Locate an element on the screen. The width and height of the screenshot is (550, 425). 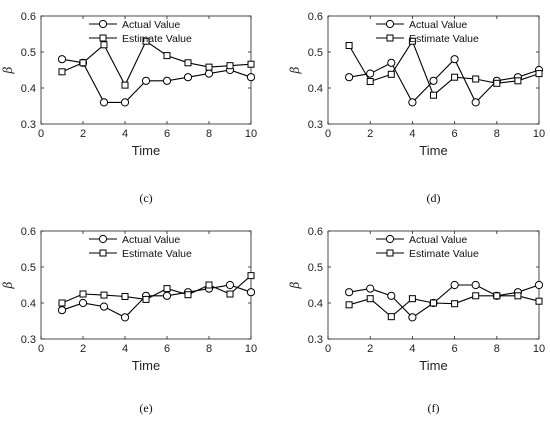
x-tick-label: 8 is located at coordinates (497, 134).